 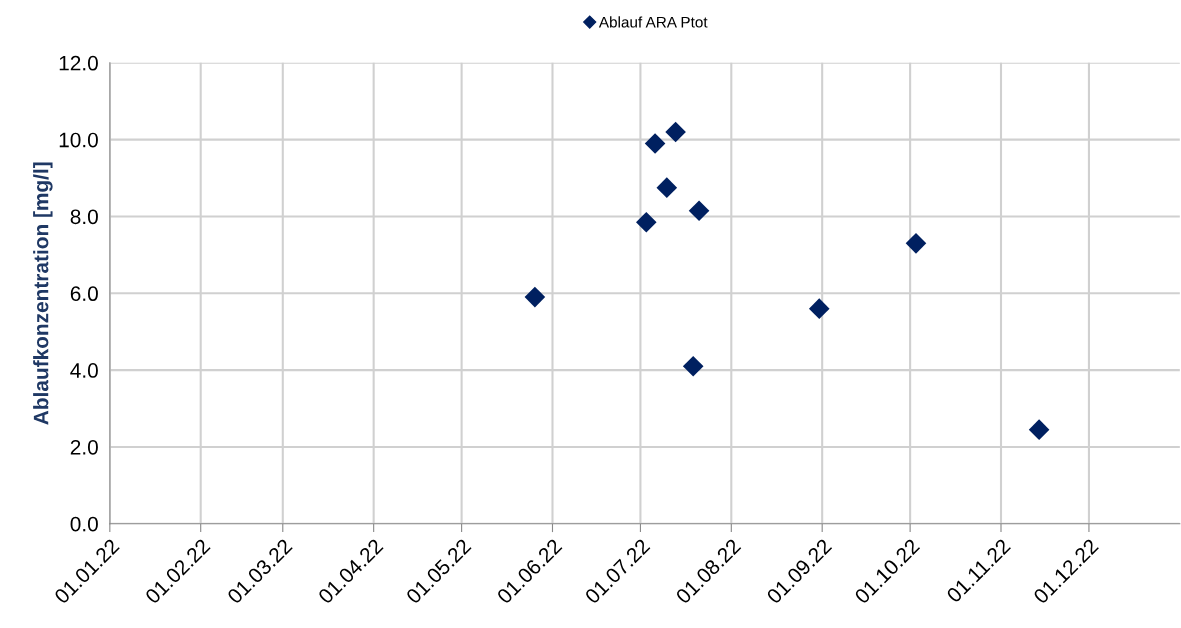 I want to click on y-tick-label: 0.0, so click(x=84, y=524).